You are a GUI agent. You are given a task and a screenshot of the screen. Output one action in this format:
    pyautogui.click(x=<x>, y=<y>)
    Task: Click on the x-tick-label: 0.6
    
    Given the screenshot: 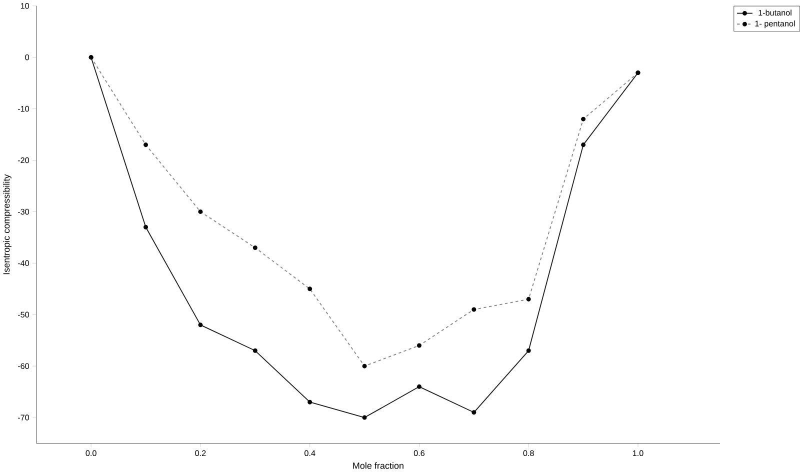 What is the action you would take?
    pyautogui.click(x=419, y=453)
    